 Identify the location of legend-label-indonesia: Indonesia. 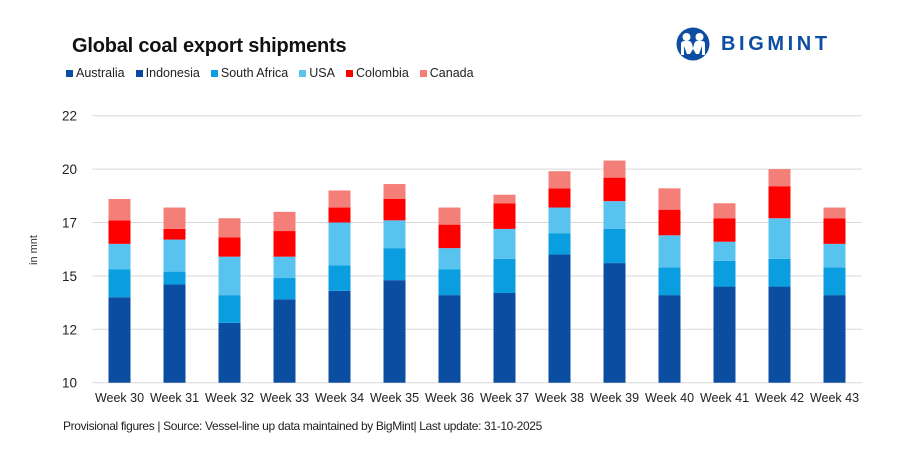
(172, 73).